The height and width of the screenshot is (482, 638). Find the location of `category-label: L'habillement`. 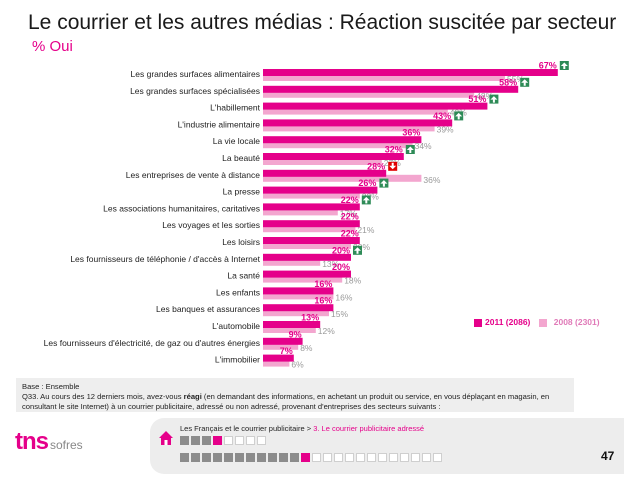

category-label: L'habillement is located at coordinates (235, 108).